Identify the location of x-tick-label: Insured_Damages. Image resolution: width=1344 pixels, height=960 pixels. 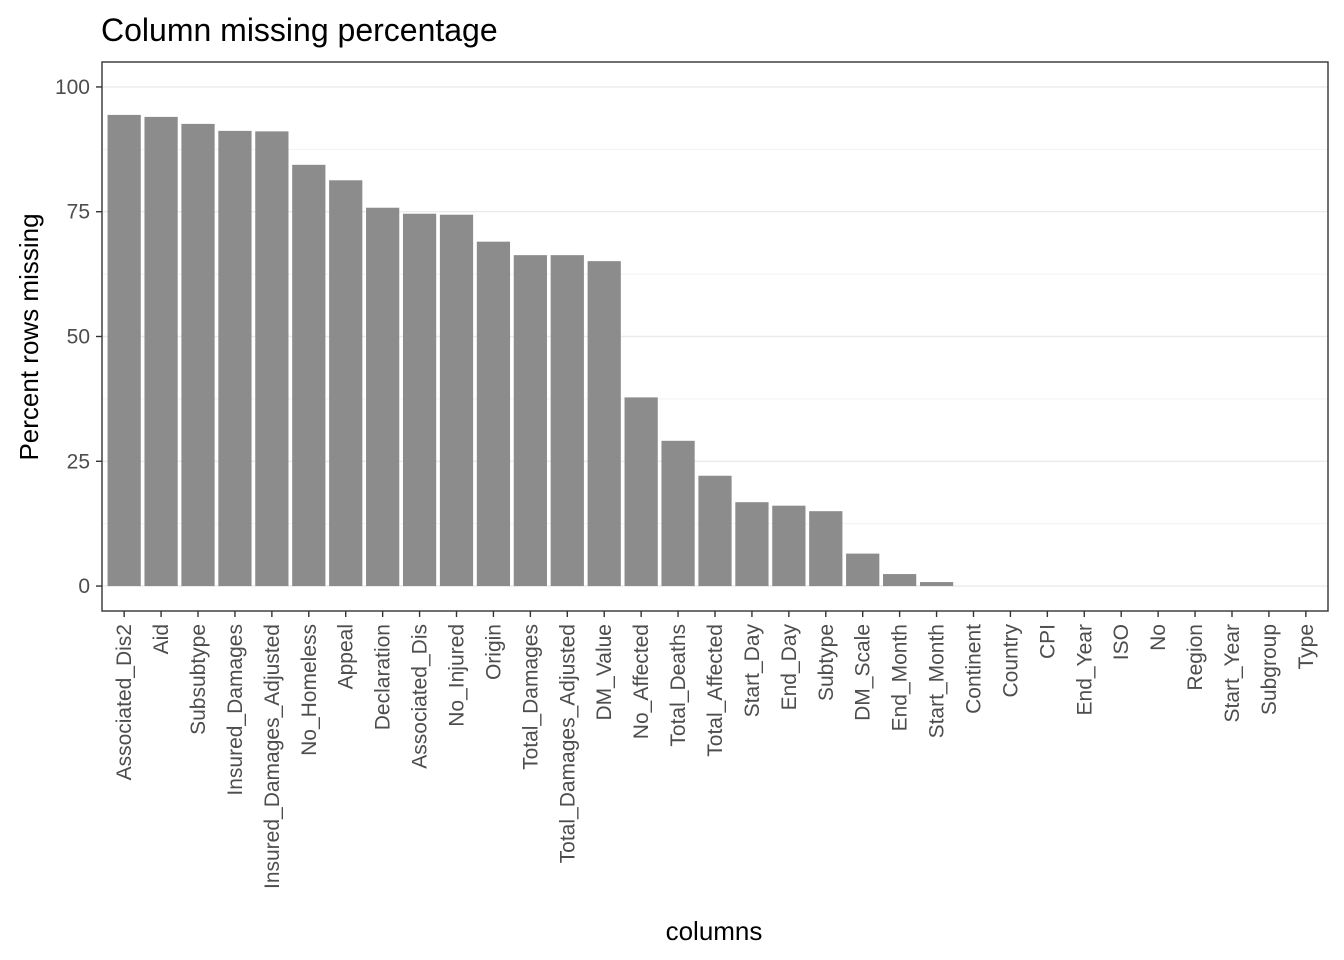
(235, 710).